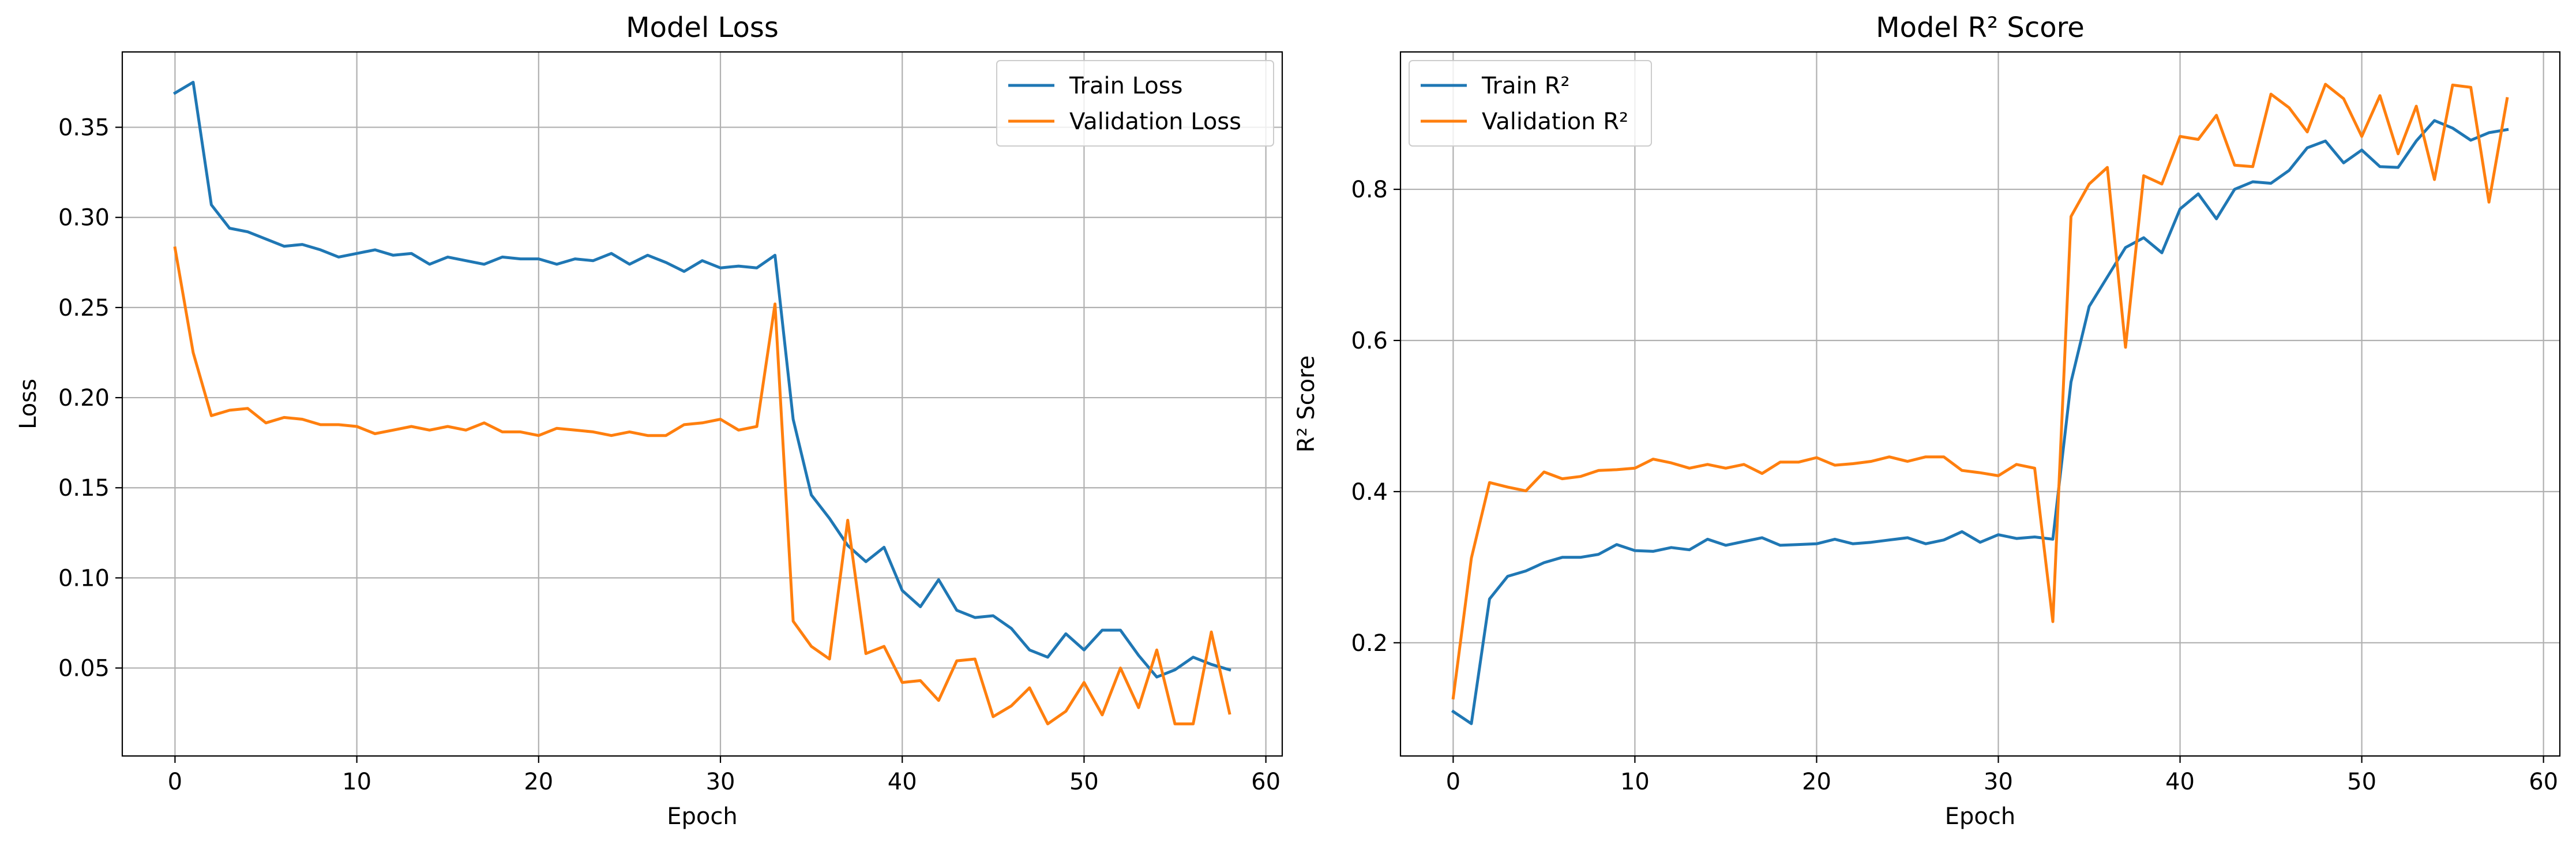 The width and height of the screenshot is (2576, 846). Describe the element at coordinates (1369, 190) in the screenshot. I see `r2-y-tick-label-3: 0.8` at that location.